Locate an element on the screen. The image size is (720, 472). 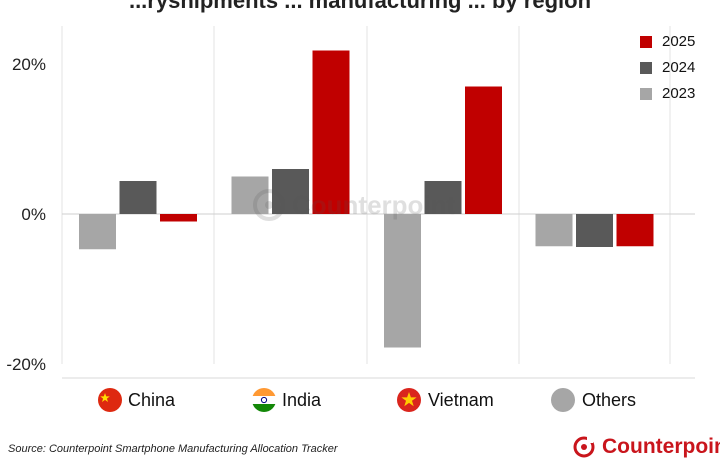
watermark: Counterpoint is located at coordinates (353, 205).